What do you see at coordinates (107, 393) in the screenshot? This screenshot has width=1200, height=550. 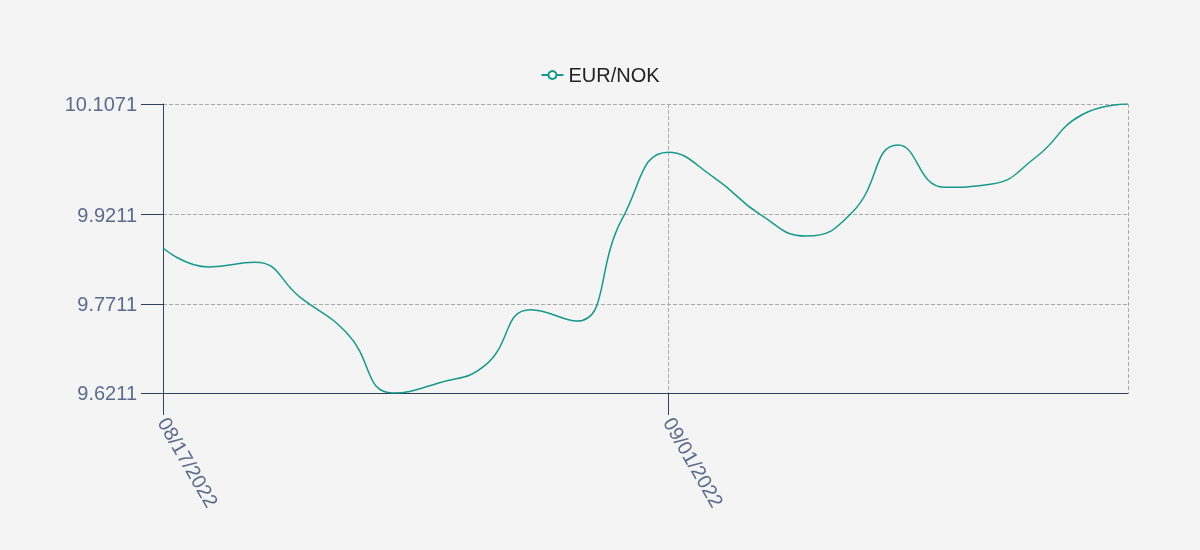 I see `y-tick-label: 9.6211` at bounding box center [107, 393].